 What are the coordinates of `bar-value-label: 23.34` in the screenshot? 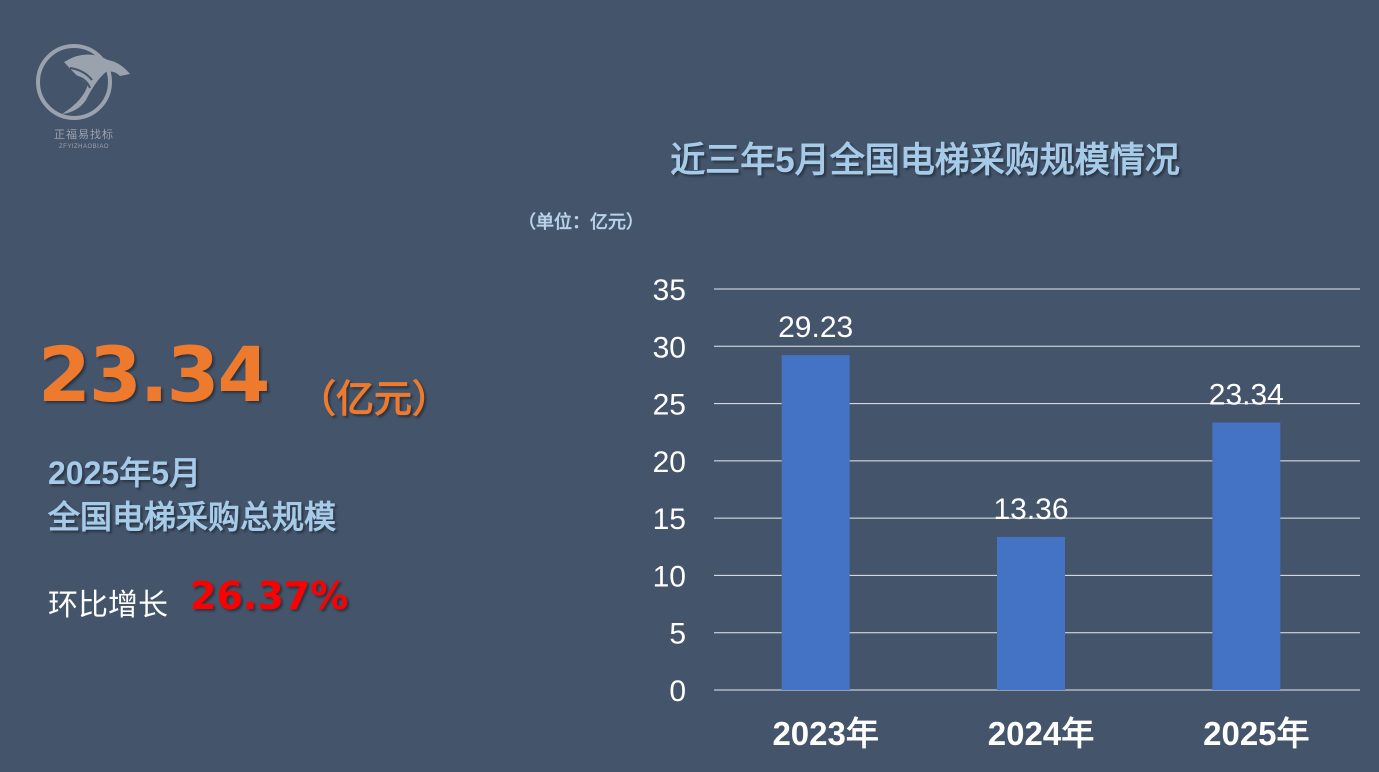 It's located at (1246, 395).